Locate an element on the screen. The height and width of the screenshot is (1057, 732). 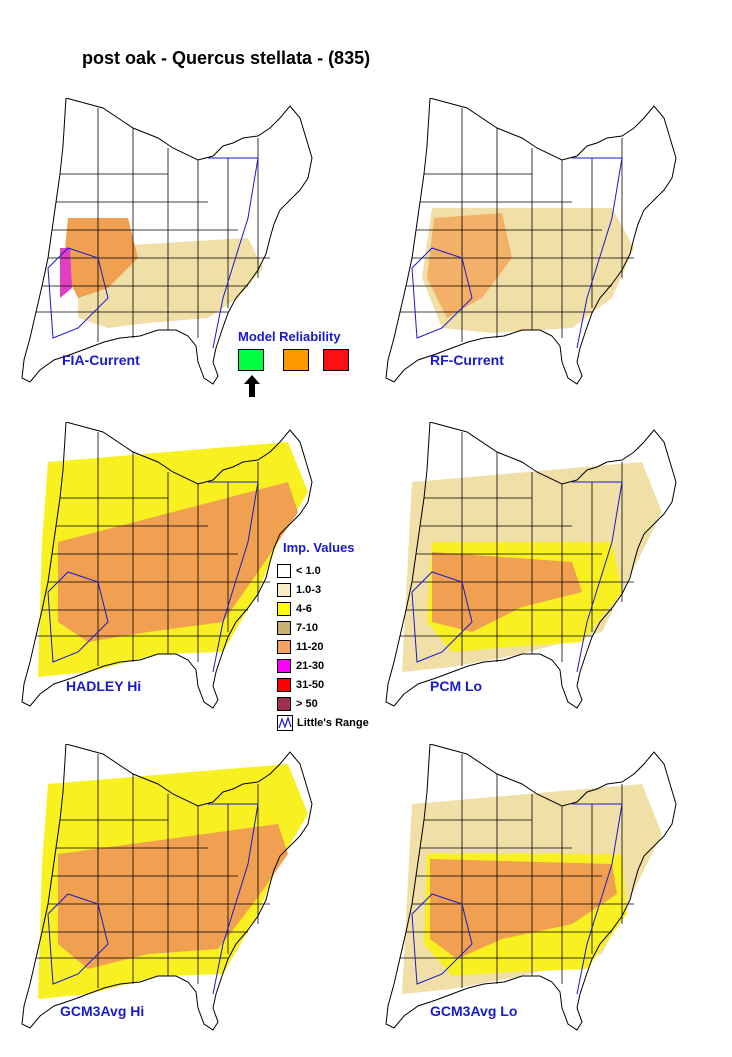
legend-range-label: Little's Range is located at coordinates (333, 722).